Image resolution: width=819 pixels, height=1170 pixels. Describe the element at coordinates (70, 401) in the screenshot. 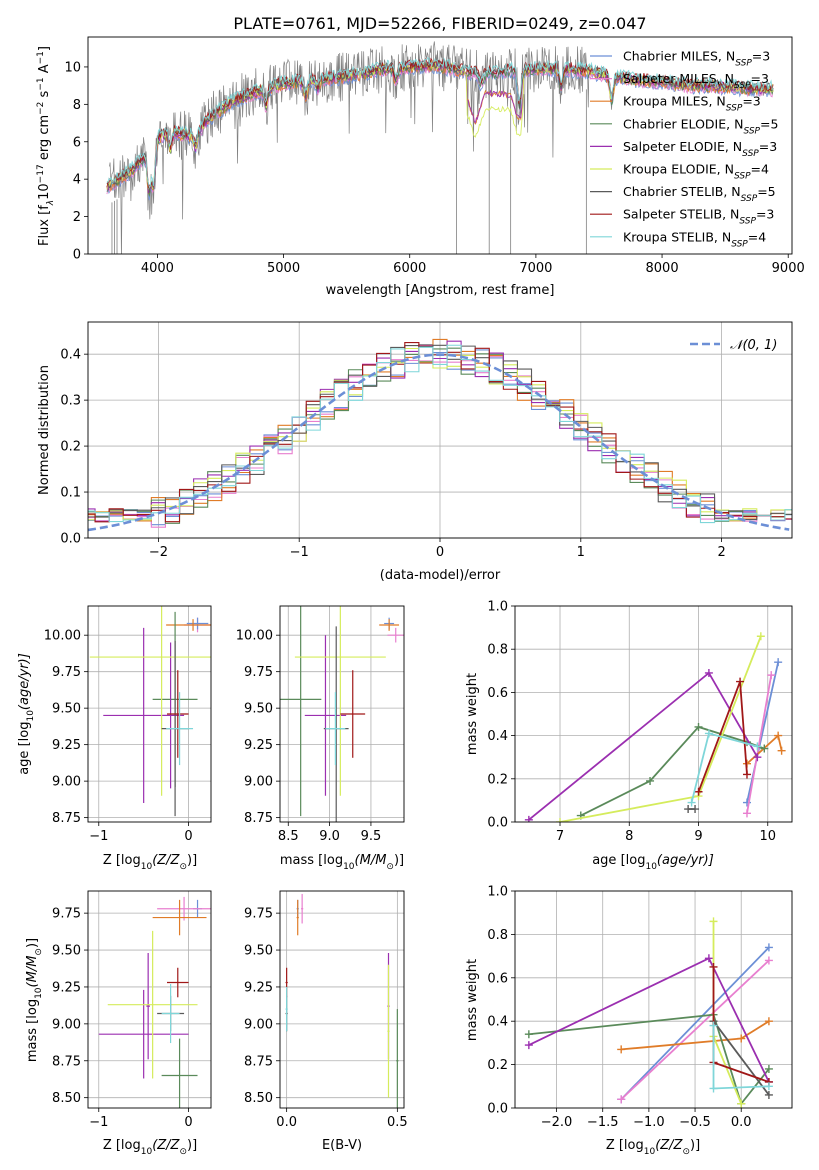

I see `y-tick-label: 0.3` at that location.